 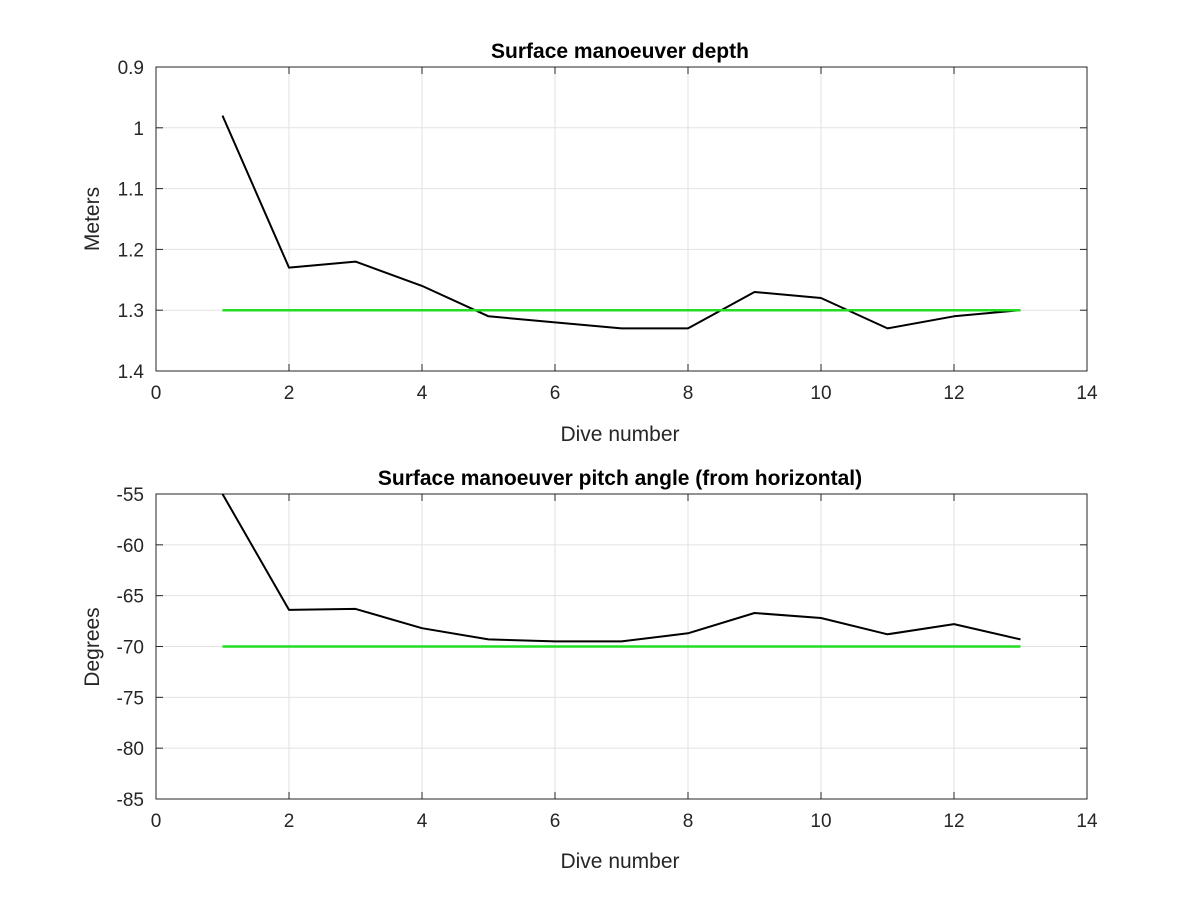 What do you see at coordinates (289, 393) in the screenshot?
I see `depth-x-tick-label: 2` at bounding box center [289, 393].